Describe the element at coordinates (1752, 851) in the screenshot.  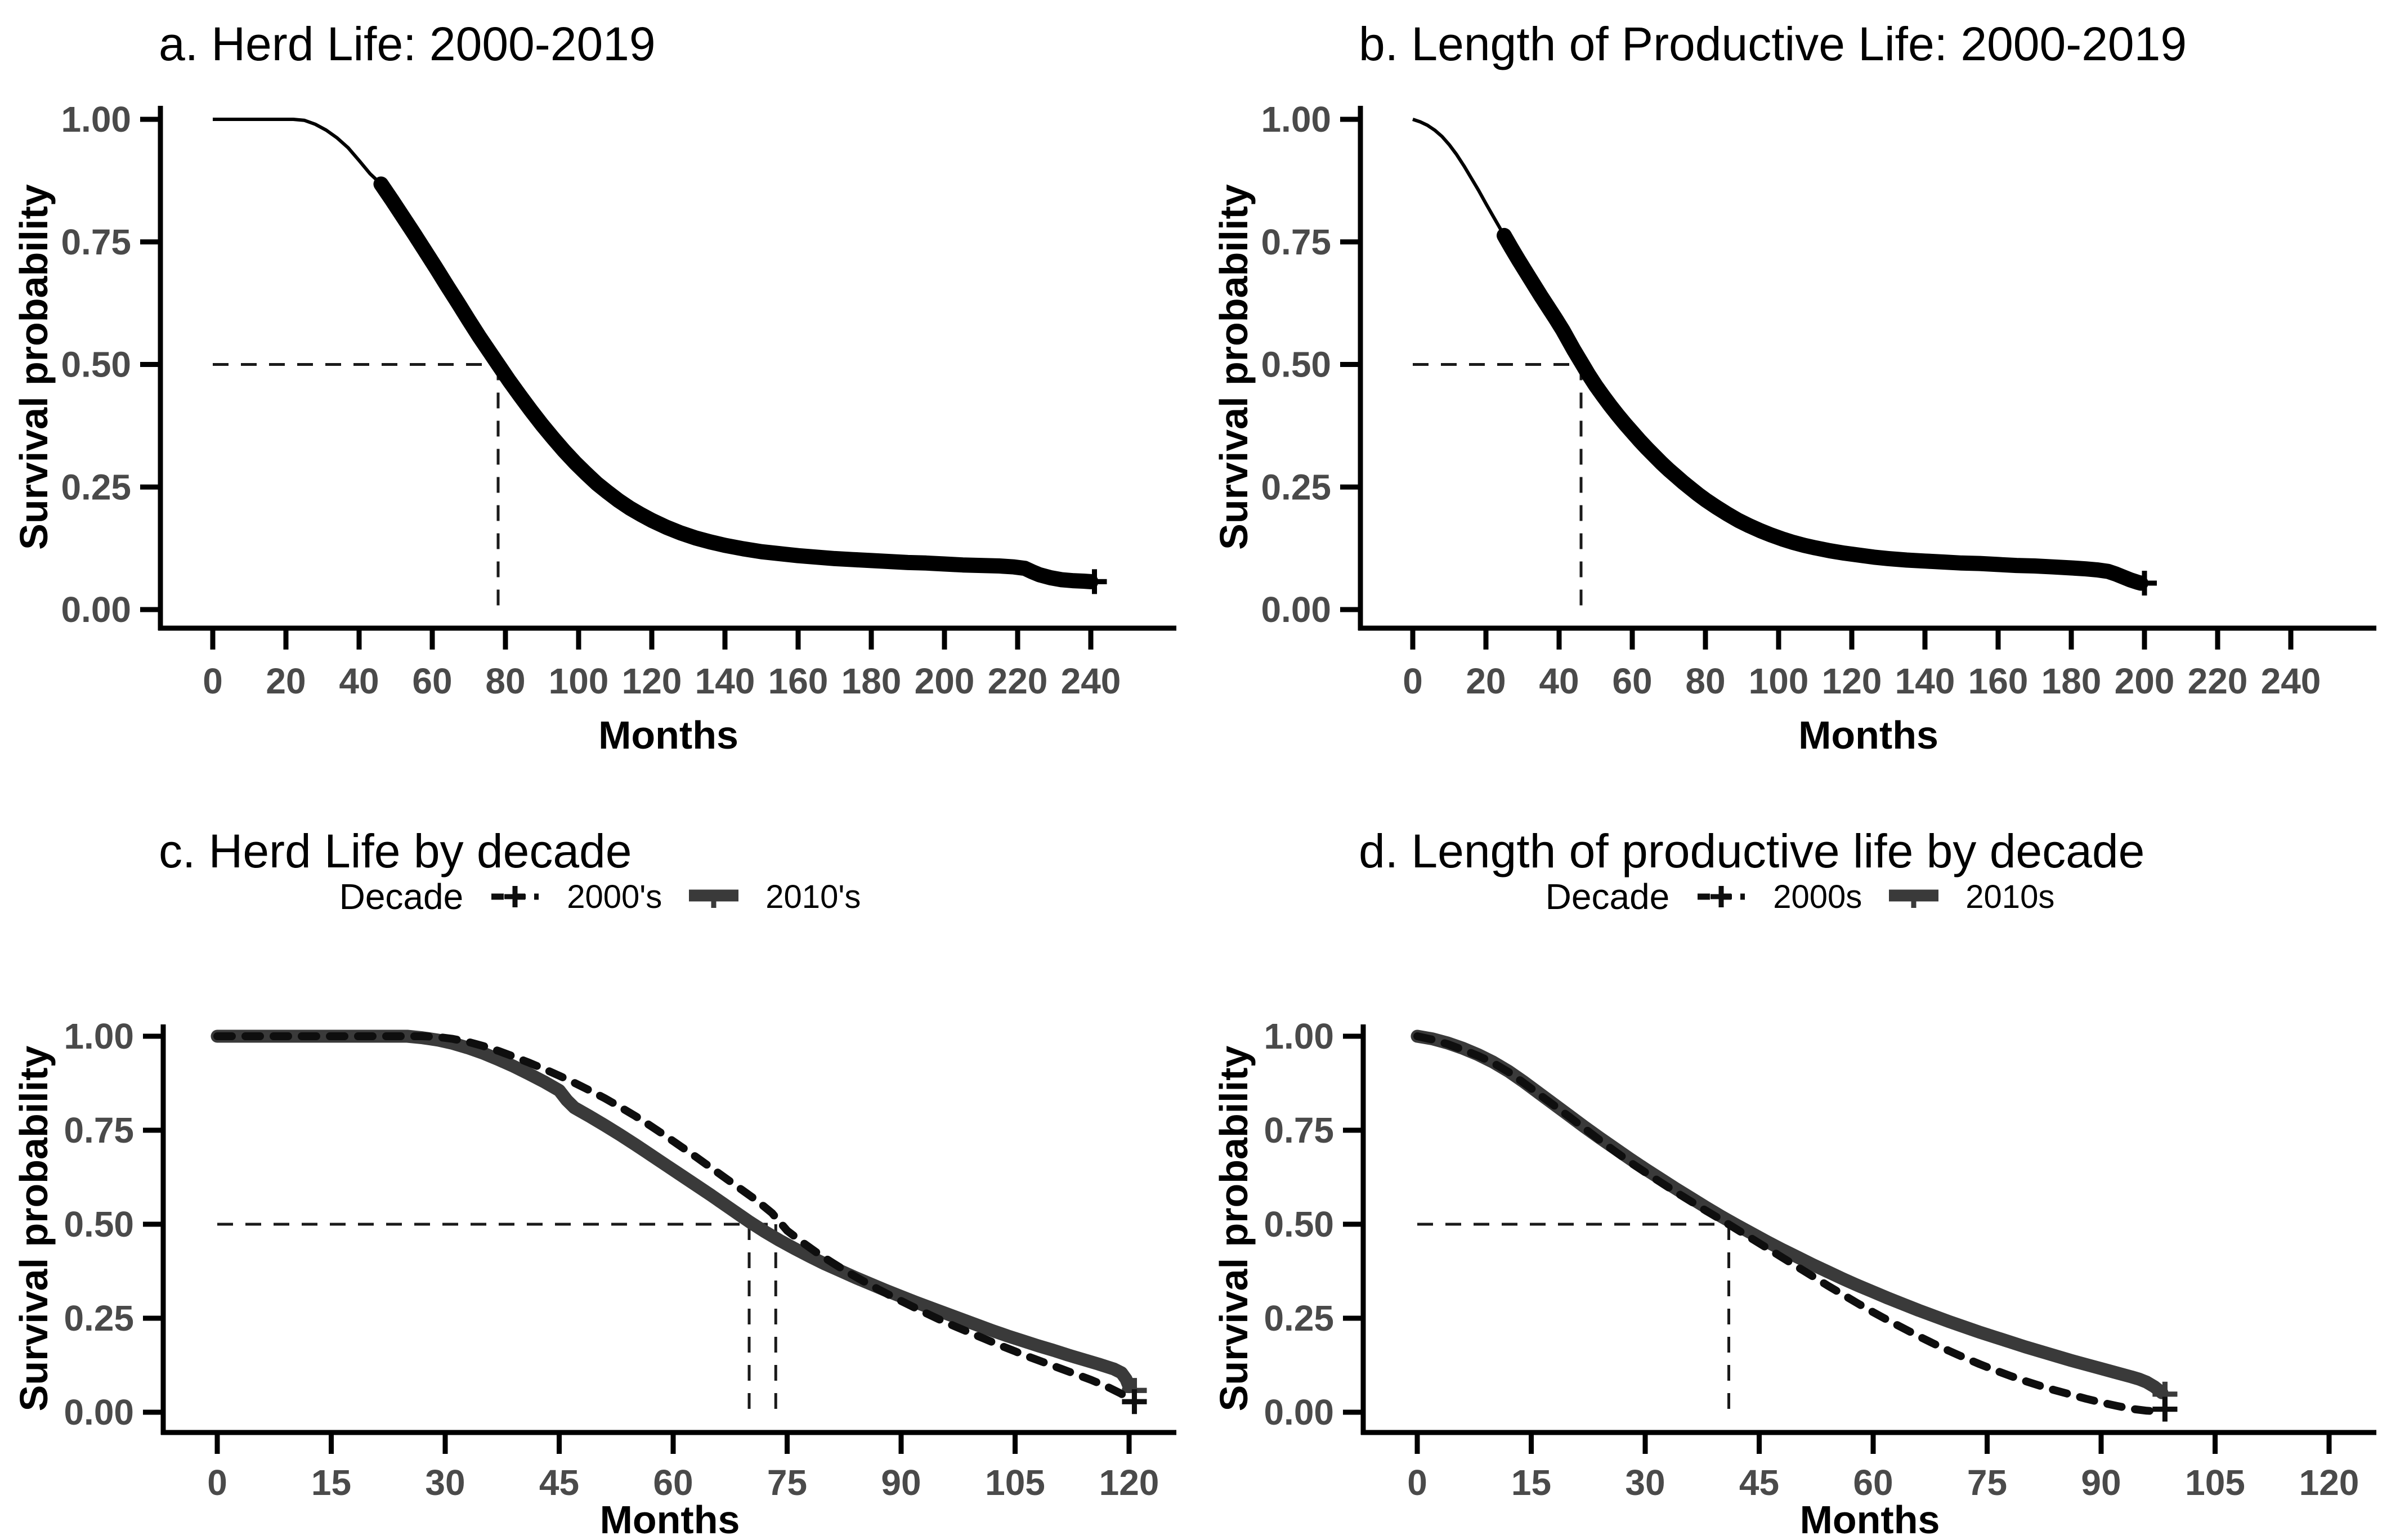
I see `panel-title-d: d. Length of productive life by decade` at that location.